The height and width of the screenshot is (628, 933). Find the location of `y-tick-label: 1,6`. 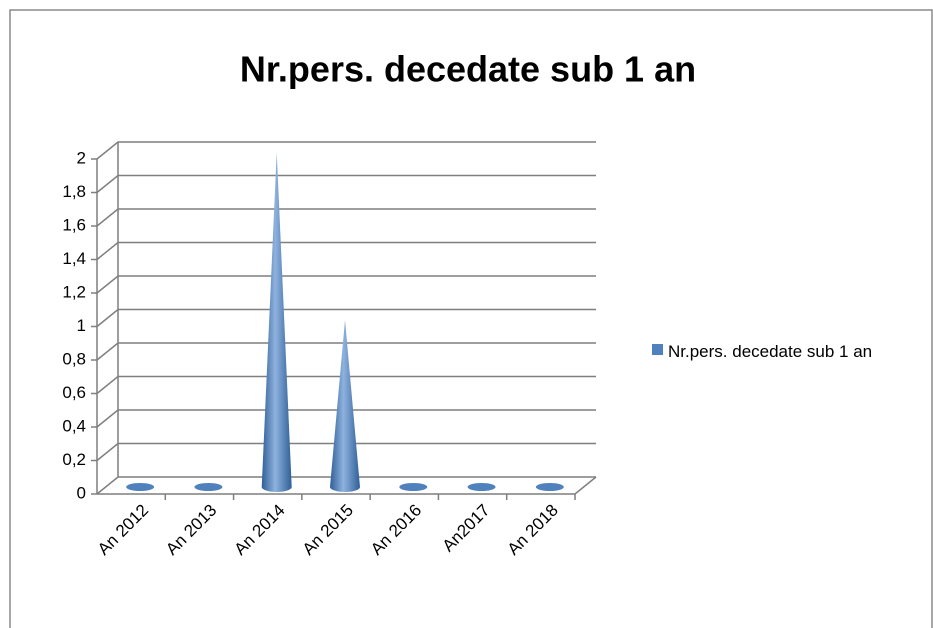

y-tick-label: 1,6 is located at coordinates (74, 224).